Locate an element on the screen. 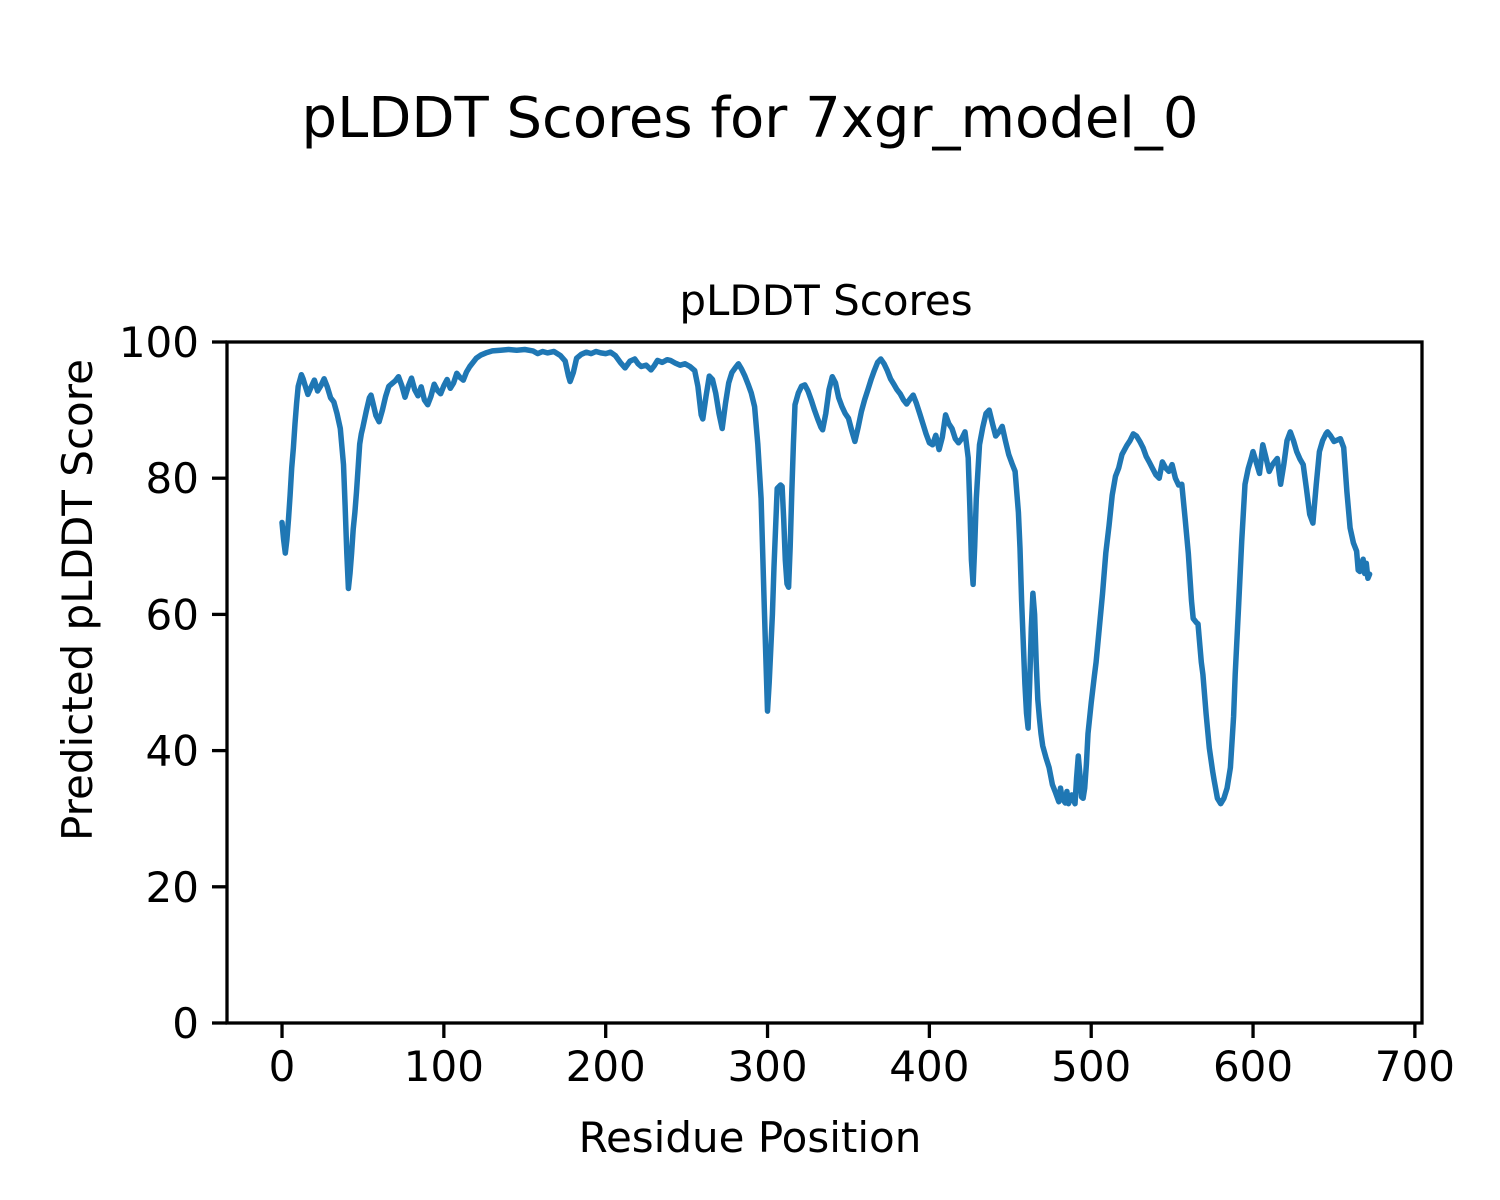 The height and width of the screenshot is (1200, 1500). y-tick-label: 100 is located at coordinates (159, 342).